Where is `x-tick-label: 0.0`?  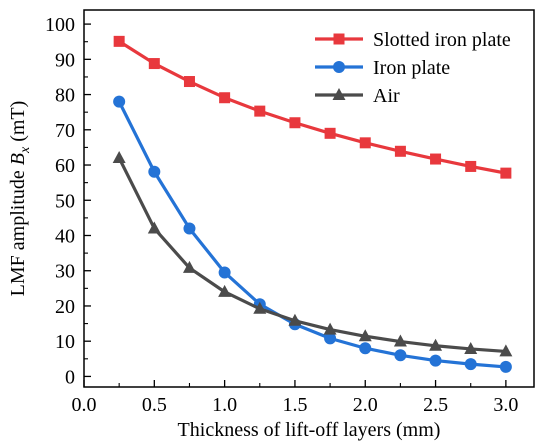
x-tick-label: 0.0 is located at coordinates (84, 405).